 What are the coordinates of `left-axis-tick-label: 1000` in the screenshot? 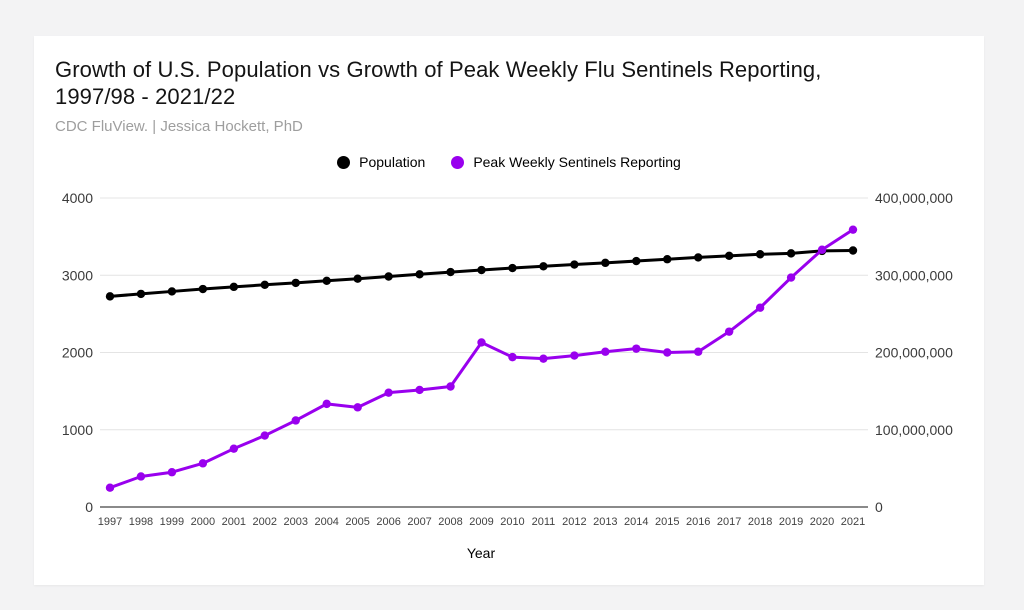 It's located at (77, 430).